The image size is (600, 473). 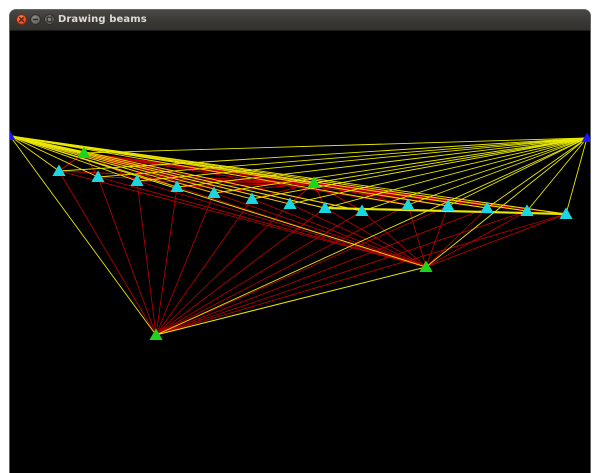 I want to click on minimize-icon, so click(x=35, y=19).